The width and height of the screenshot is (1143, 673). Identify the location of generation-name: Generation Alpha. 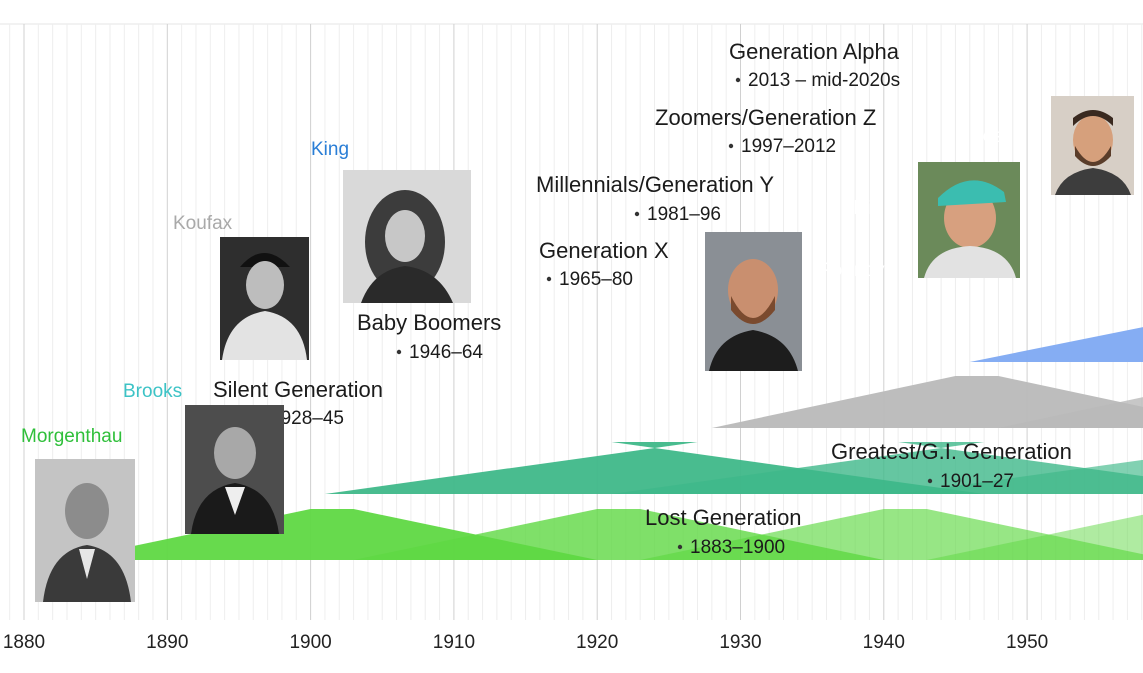
(814, 51).